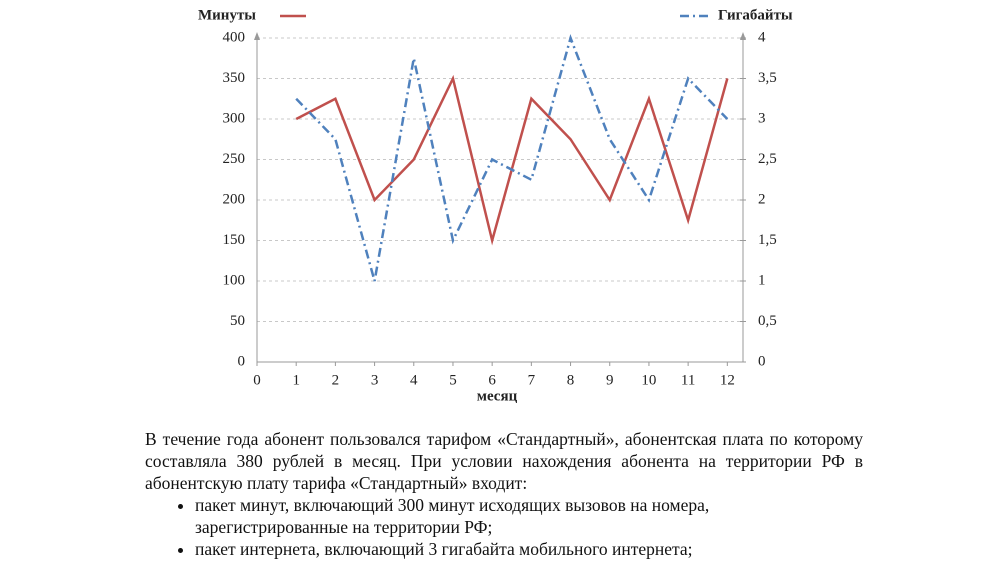 The height and width of the screenshot is (586, 1000). What do you see at coordinates (234, 280) in the screenshot?
I see `y-tick-label: 100` at bounding box center [234, 280].